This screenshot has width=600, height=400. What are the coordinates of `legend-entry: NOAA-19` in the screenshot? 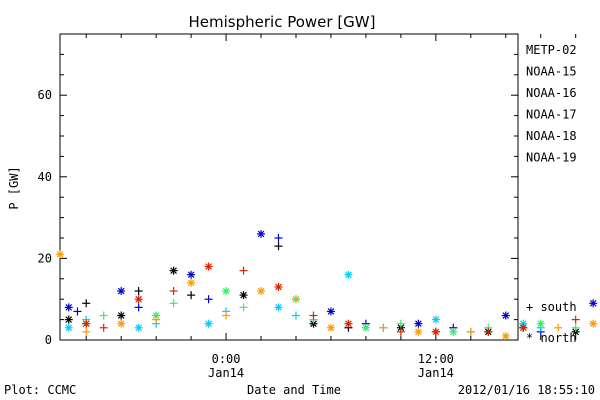 It's located at (551, 158).